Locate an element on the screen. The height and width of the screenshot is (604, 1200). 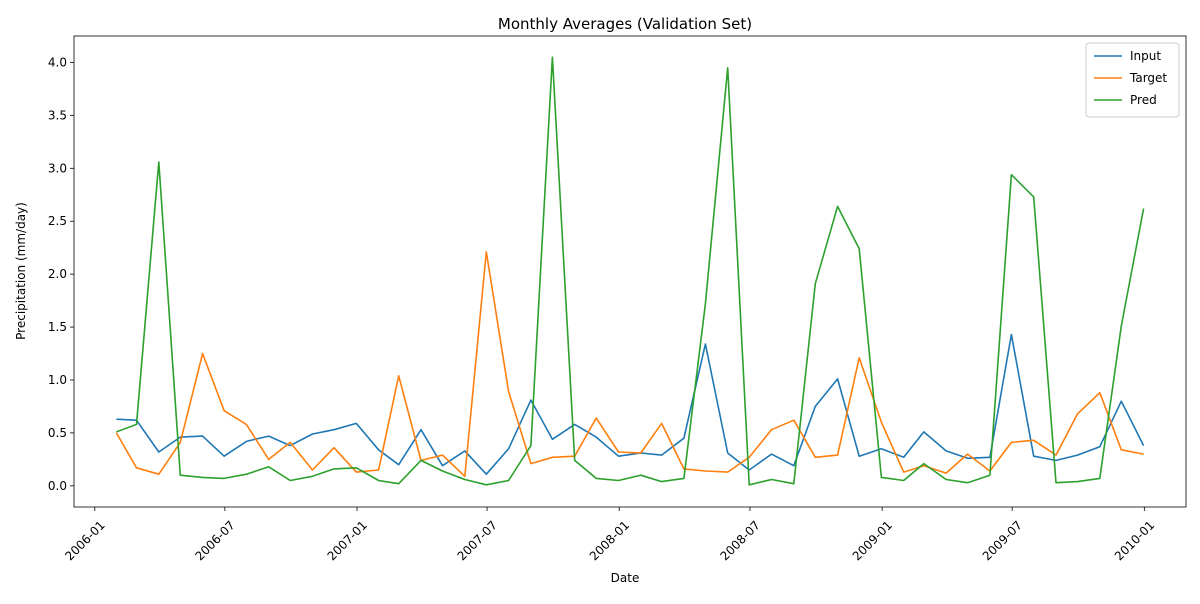
legend-box is located at coordinates (1132, 80).